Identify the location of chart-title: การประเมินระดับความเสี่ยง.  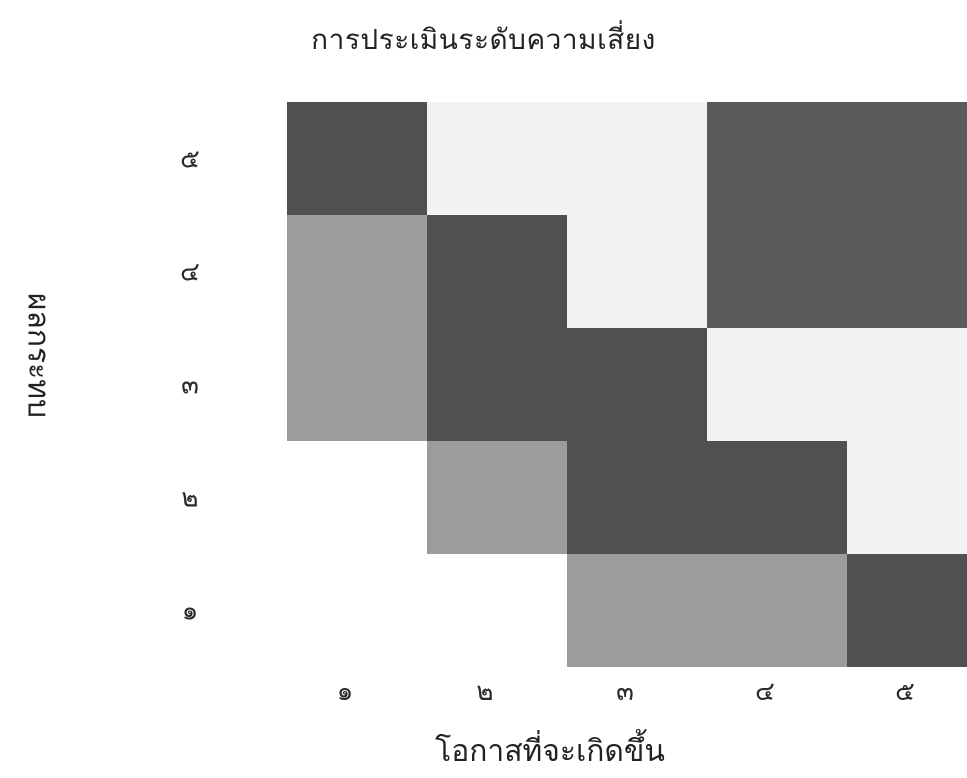
(483, 39).